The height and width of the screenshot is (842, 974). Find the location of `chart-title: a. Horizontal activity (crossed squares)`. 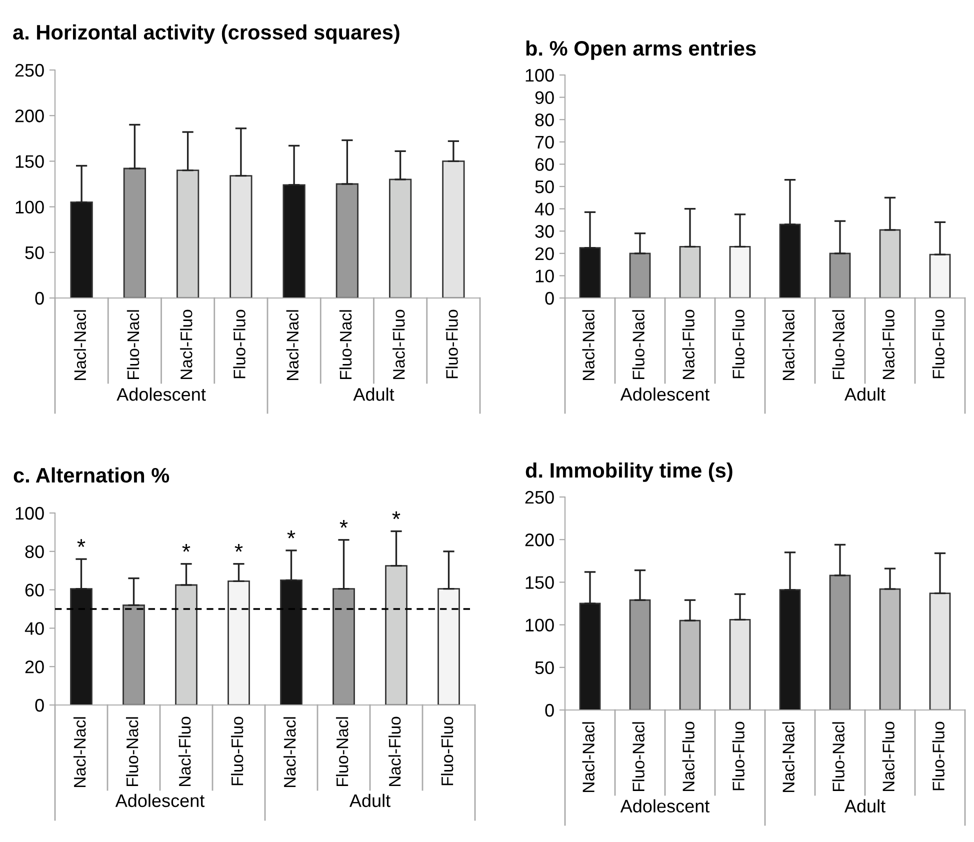

chart-title: a. Horizontal activity (crossed squares) is located at coordinates (206, 34).